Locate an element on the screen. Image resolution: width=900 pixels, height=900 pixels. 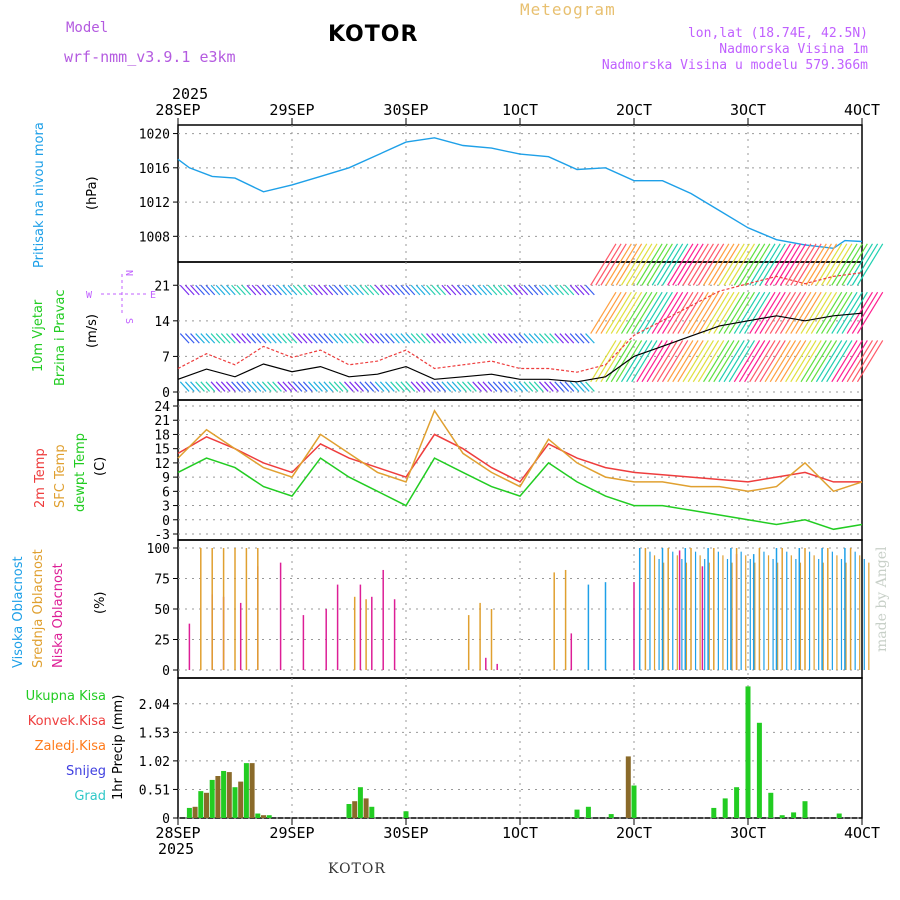
temp-axis-label-sfc: SFC Temp is located at coordinates (60, 476).